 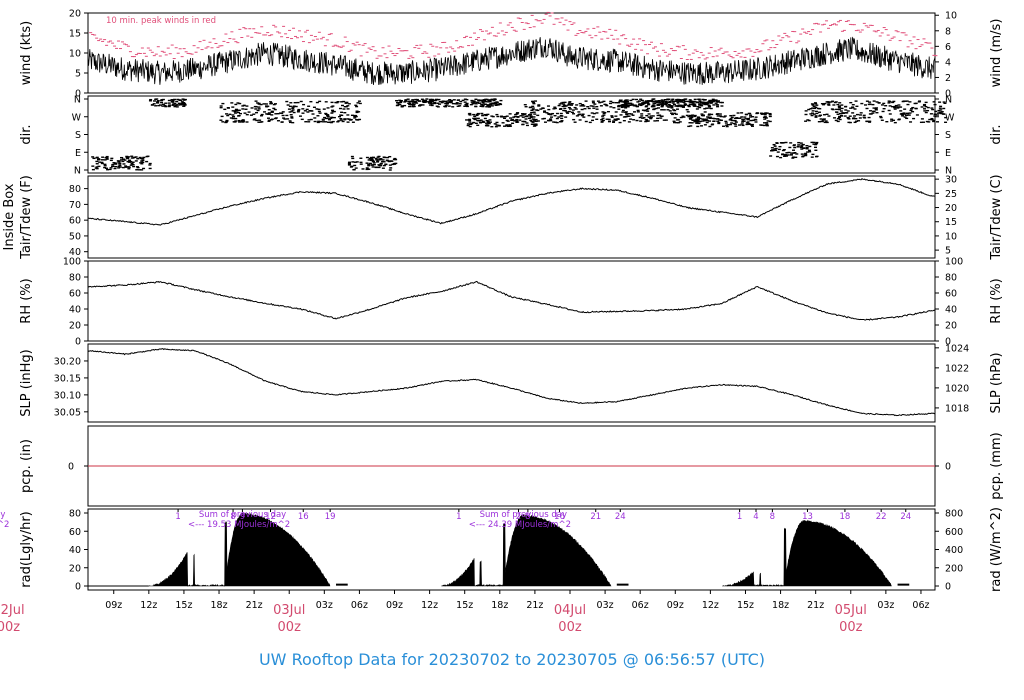 I want to click on dir-tick-label: S, so click(x=78, y=135).